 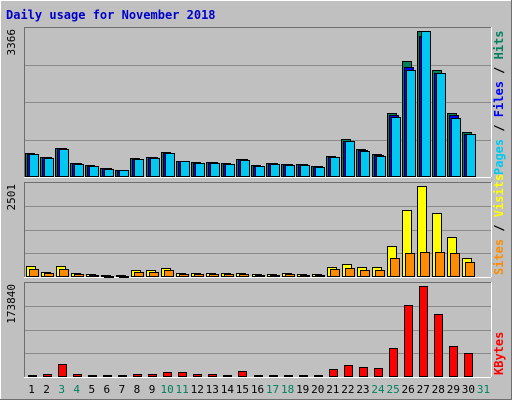 I want to click on x-tick-label-day-22: 22, so click(x=347, y=389).